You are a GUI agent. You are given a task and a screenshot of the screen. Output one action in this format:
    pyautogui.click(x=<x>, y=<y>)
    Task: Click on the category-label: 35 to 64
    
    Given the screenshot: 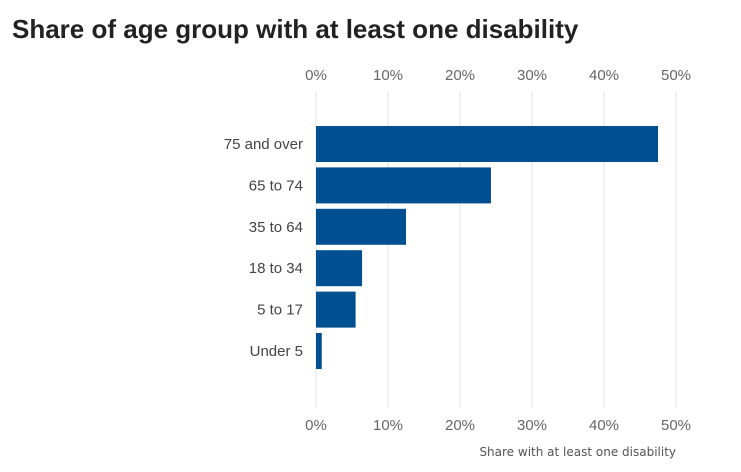 What is the action you would take?
    pyautogui.click(x=276, y=227)
    